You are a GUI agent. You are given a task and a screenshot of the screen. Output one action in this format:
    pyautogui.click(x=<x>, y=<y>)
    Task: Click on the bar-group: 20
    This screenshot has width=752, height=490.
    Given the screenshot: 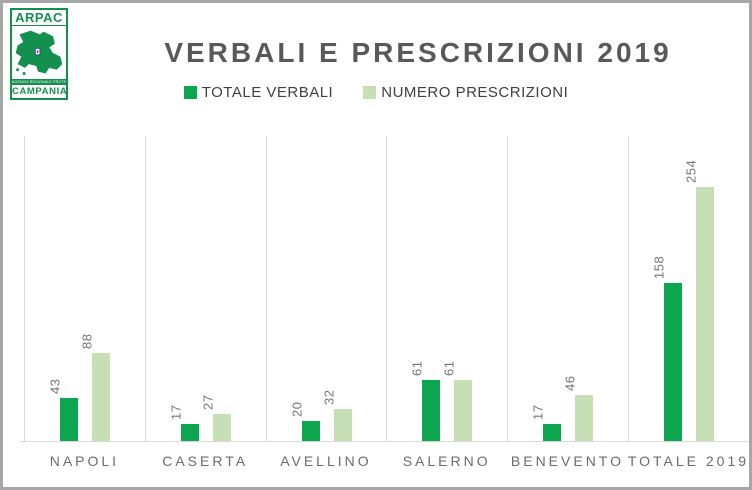 What is the action you would take?
    pyautogui.click(x=304, y=414)
    